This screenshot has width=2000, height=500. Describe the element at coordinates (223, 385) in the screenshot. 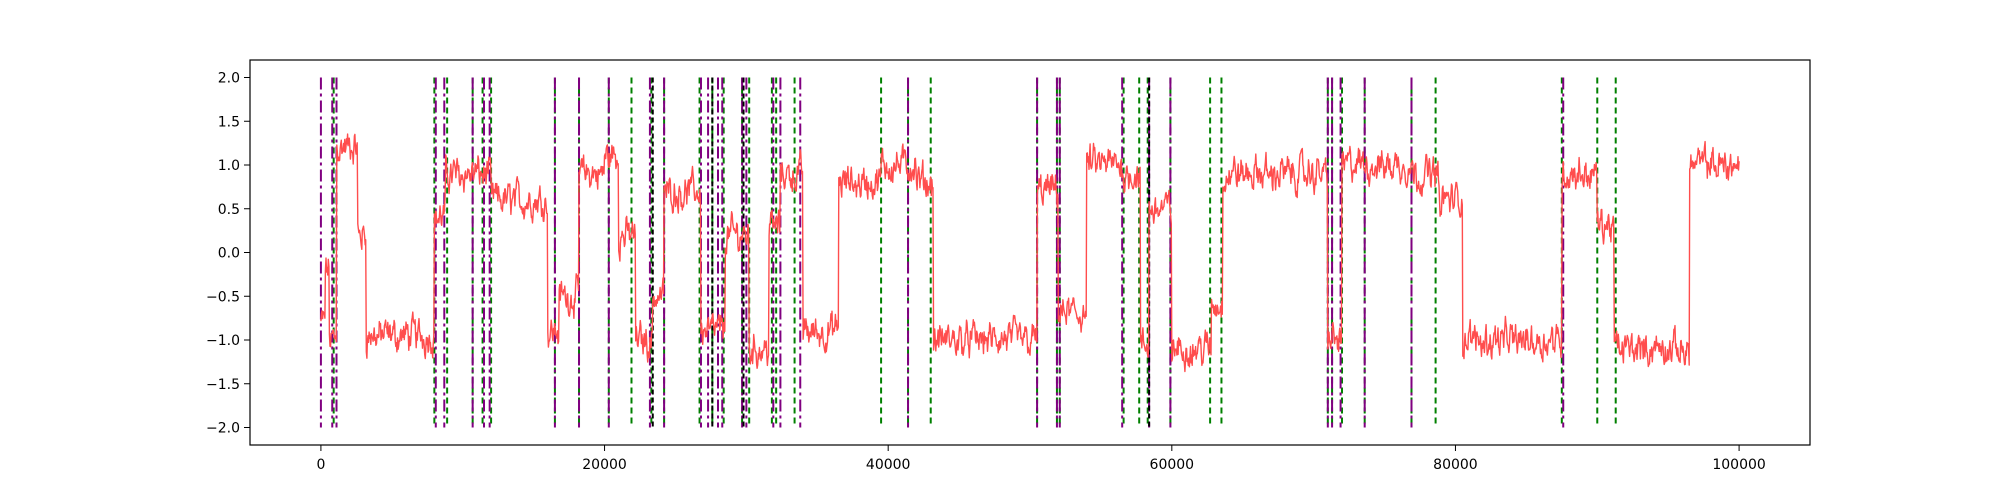

I see `y-tick-label: −1.5` at that location.